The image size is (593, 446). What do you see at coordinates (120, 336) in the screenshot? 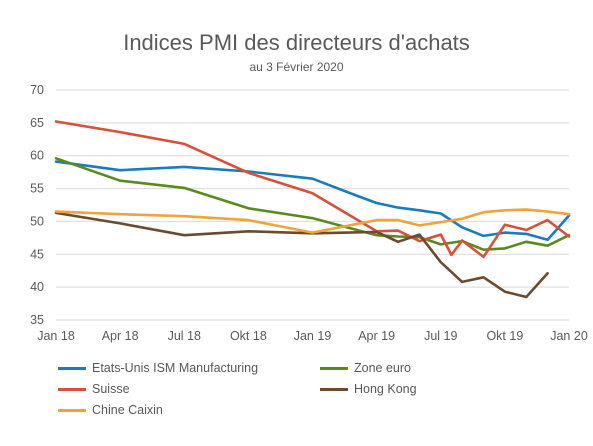
I see `x-tick-label: Apr 18` at bounding box center [120, 336].